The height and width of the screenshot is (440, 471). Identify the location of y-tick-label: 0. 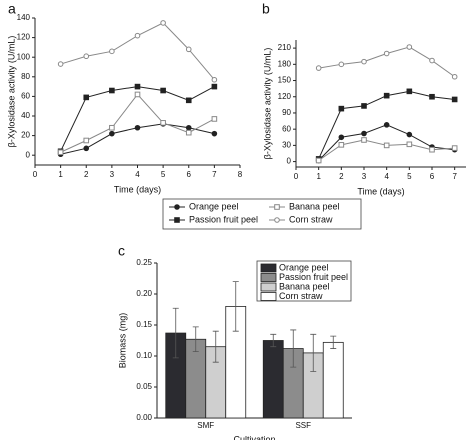
(28, 154).